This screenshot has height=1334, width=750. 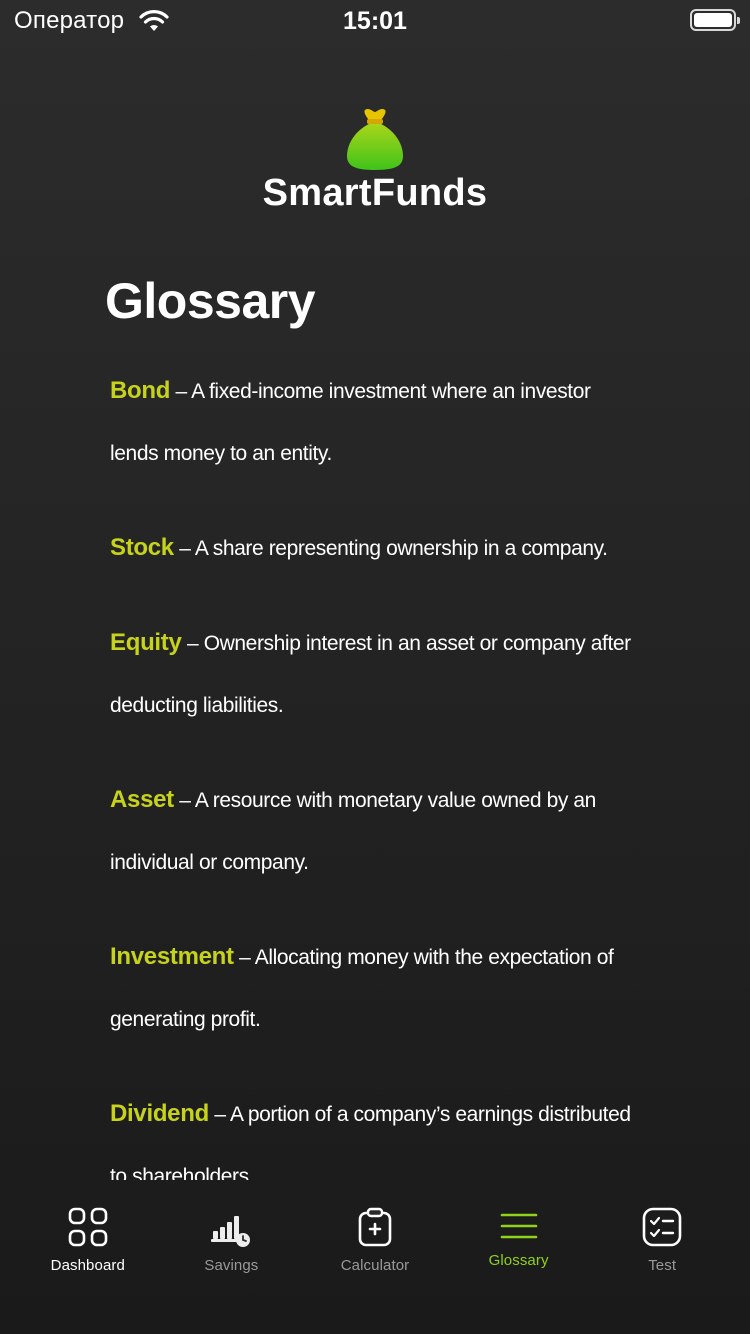 I want to click on tab-calculator: Calculator, so click(x=375, y=1240).